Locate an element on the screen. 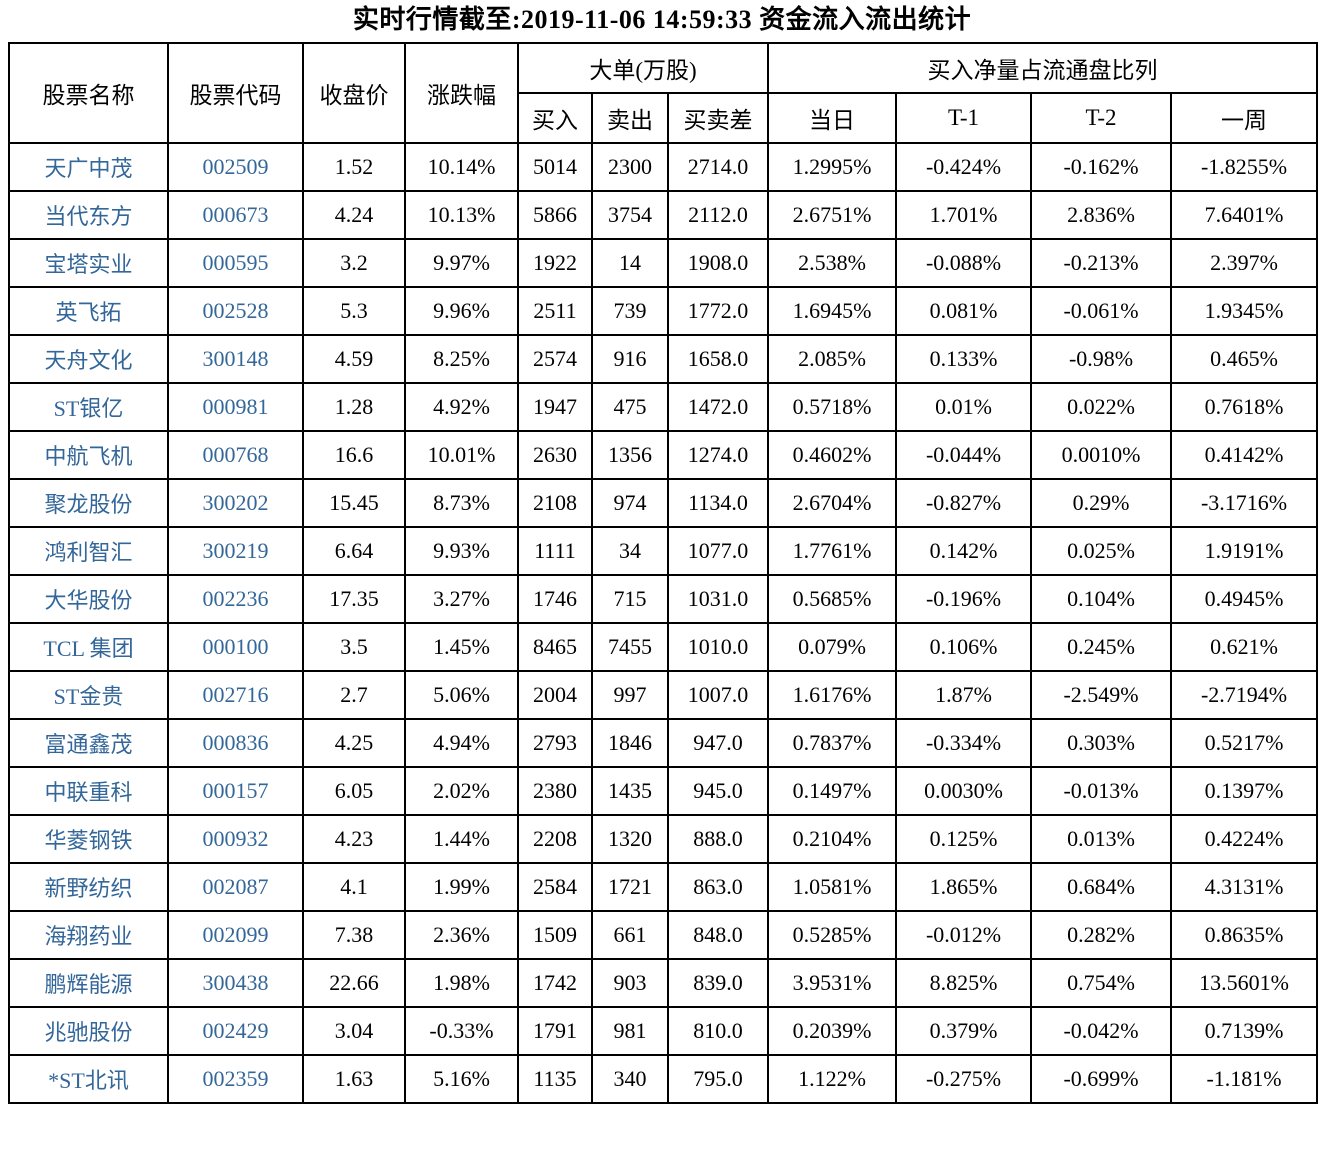  buy-sell-diff-cell: 888.0 is located at coordinates (718, 839).